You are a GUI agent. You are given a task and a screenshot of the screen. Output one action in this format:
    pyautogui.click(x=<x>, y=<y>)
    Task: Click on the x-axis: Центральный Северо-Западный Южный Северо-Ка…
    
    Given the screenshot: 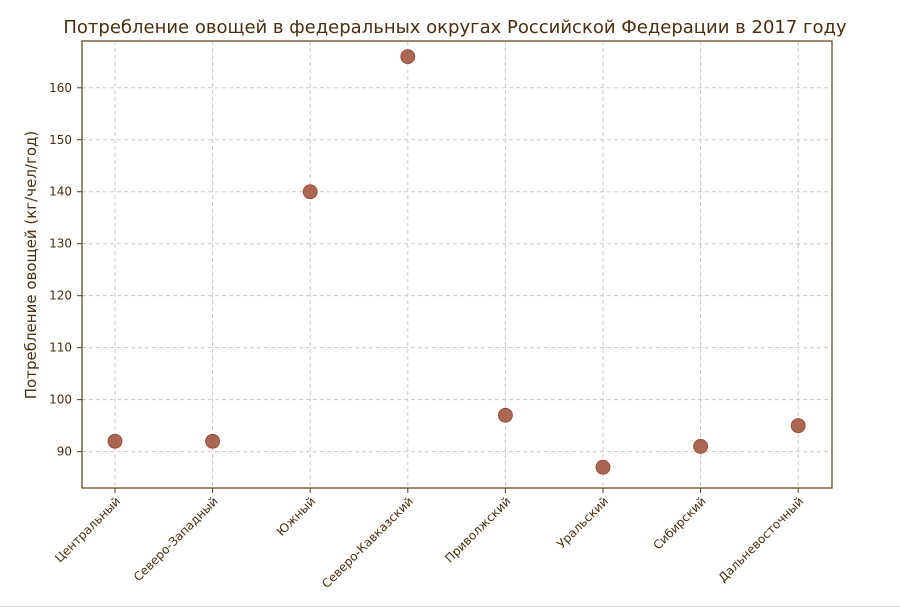 What is the action you would take?
    pyautogui.click(x=429, y=539)
    